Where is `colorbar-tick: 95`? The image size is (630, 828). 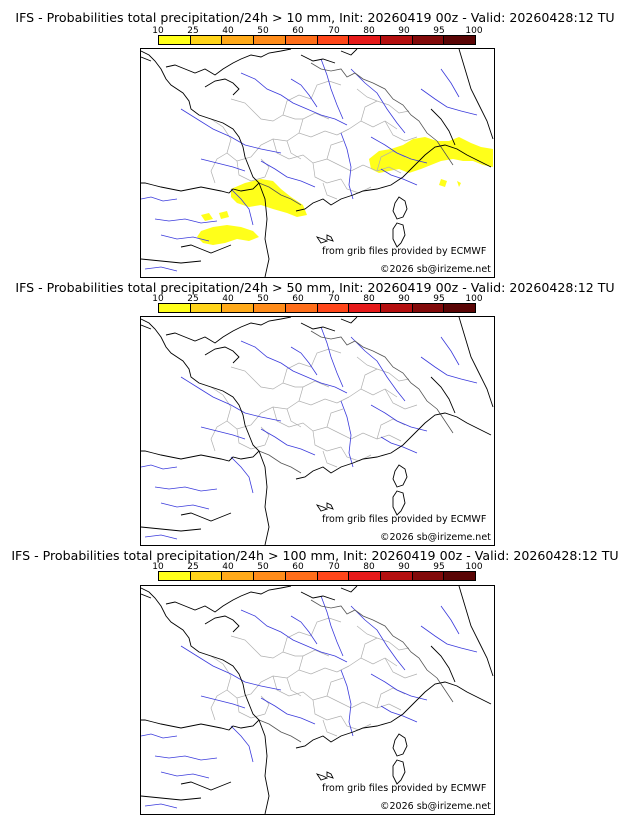
colorbar-tick: 95 is located at coordinates (439, 567).